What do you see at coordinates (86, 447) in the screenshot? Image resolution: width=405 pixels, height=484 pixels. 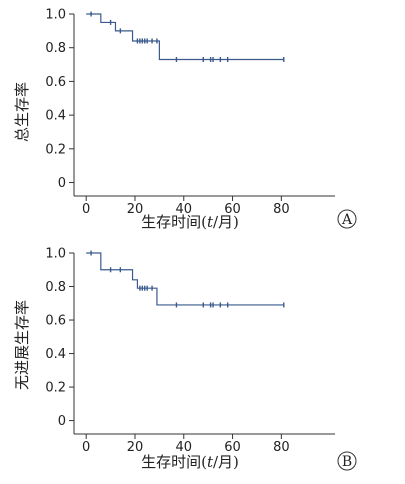 I see `x-tick-label-b: 0` at bounding box center [86, 447].